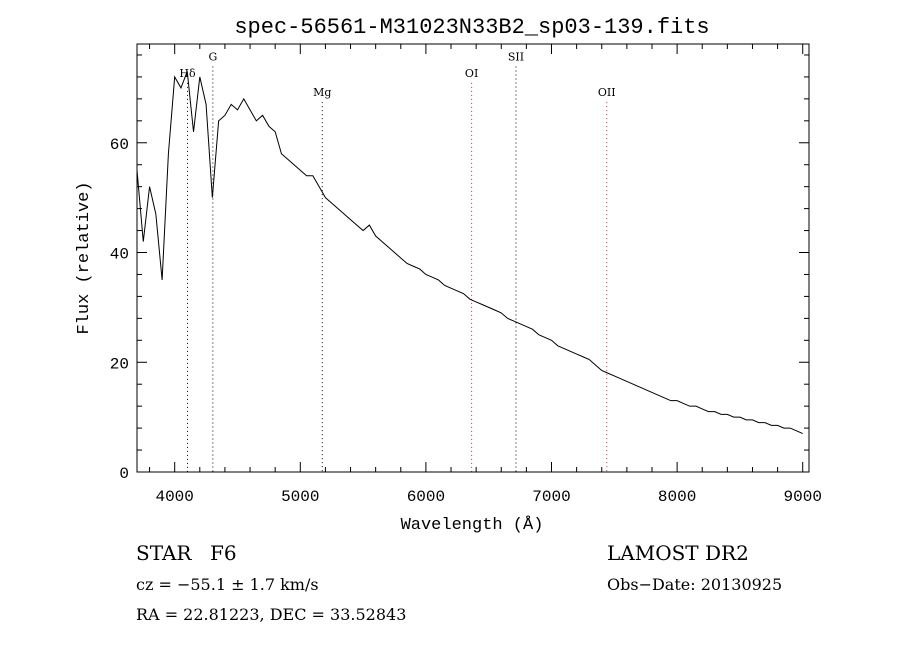 The image size is (900, 650). I want to click on line-marker: OI, so click(471, 269).